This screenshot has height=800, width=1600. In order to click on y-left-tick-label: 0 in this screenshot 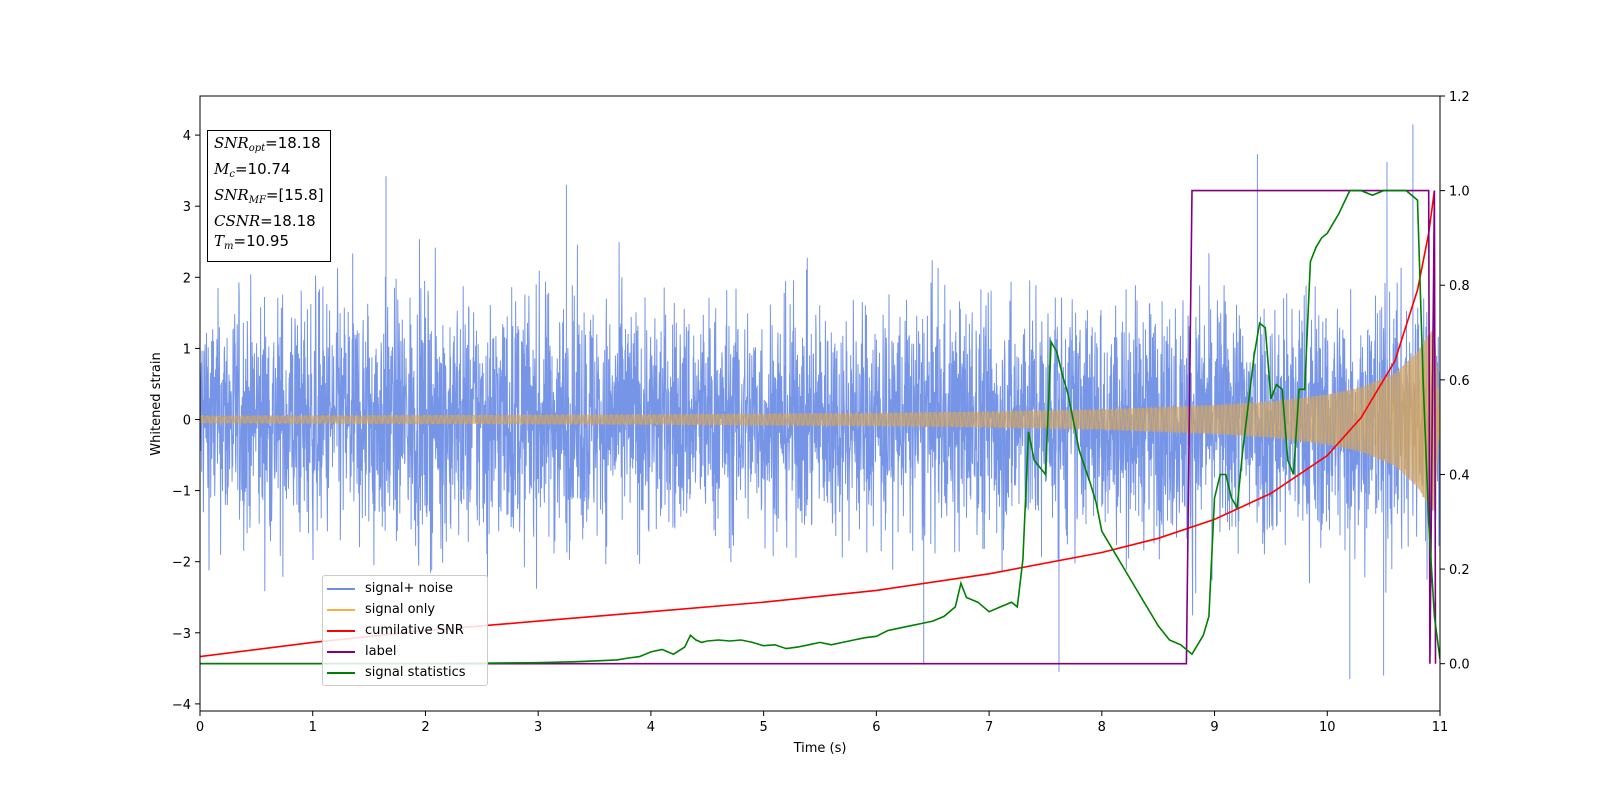, I will do `click(187, 420)`.